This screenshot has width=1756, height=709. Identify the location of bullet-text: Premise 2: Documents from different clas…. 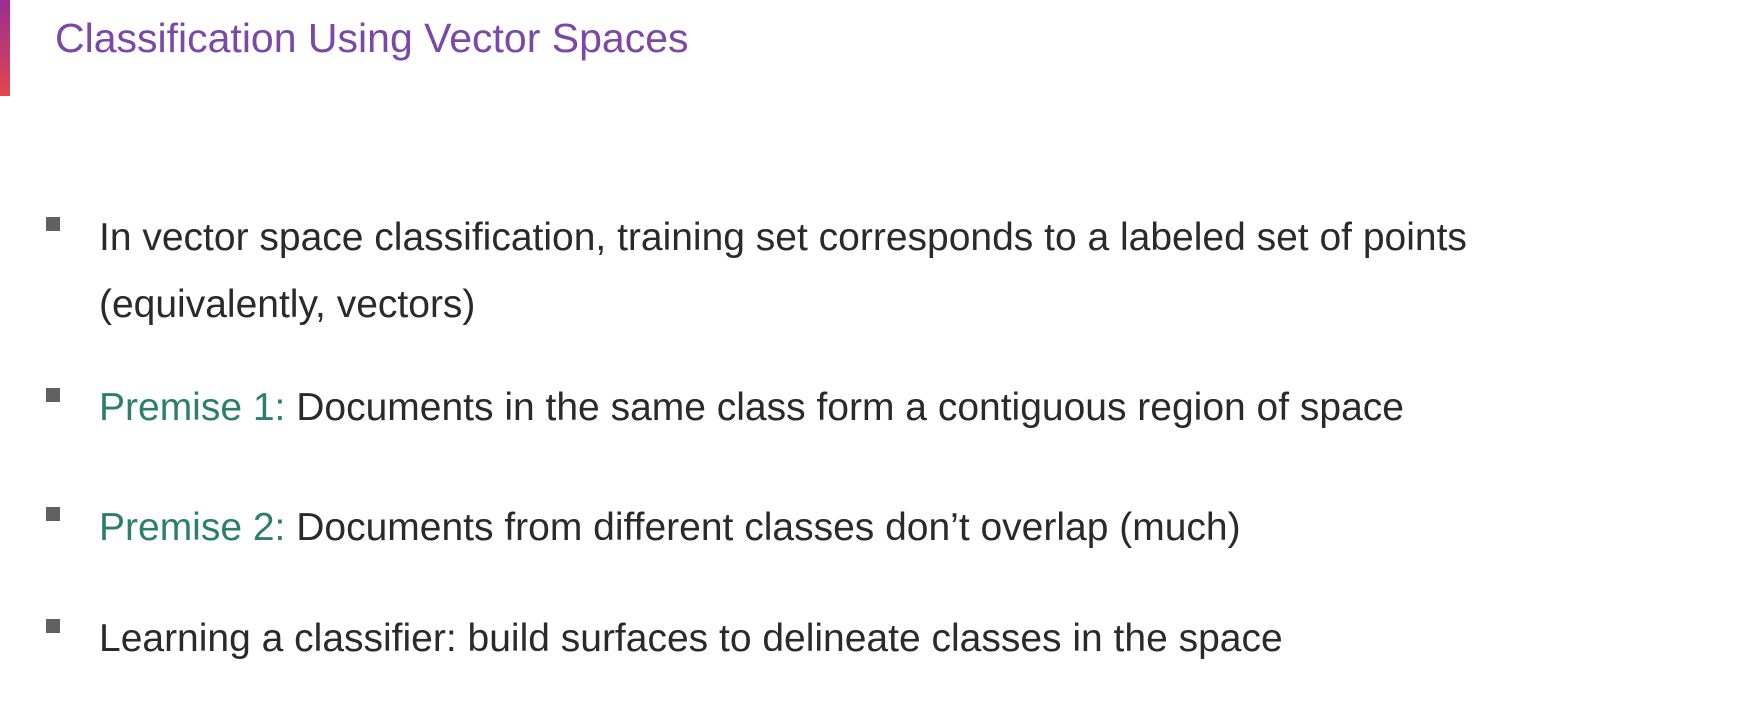
(909, 527).